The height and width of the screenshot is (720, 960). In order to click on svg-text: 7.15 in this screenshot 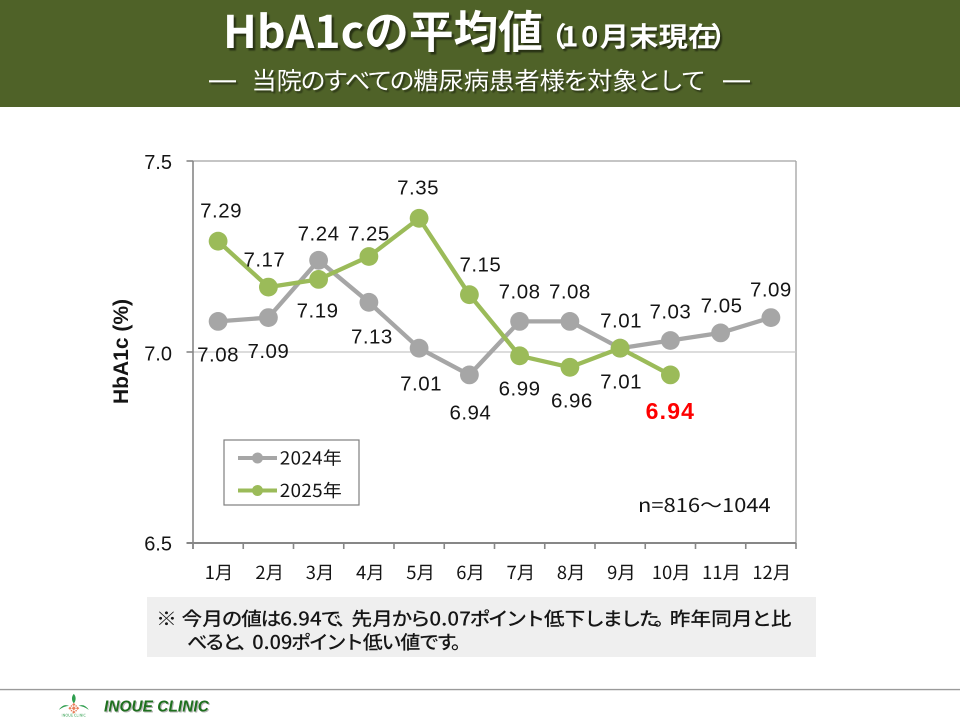, I will do `click(480, 264)`.